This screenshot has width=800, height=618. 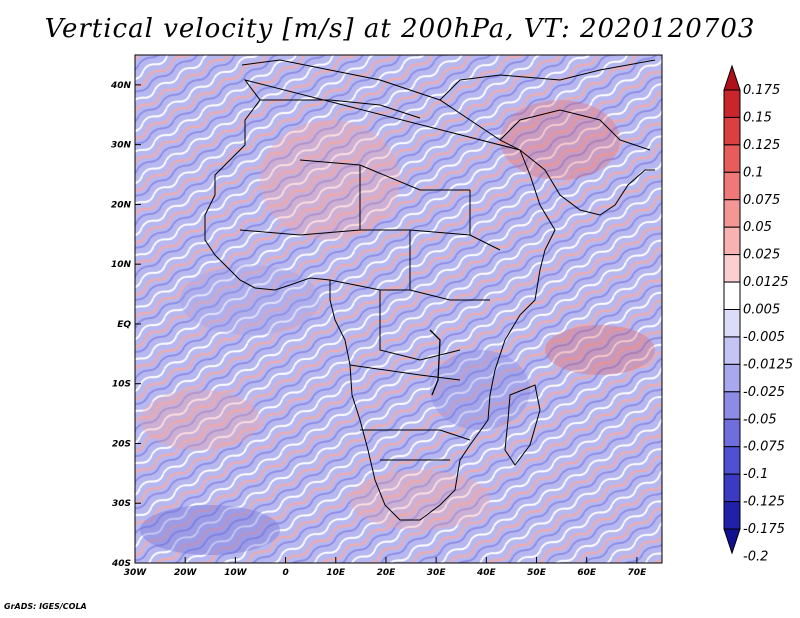 What do you see at coordinates (121, 504) in the screenshot?
I see `lat-label: 30S` at bounding box center [121, 504].